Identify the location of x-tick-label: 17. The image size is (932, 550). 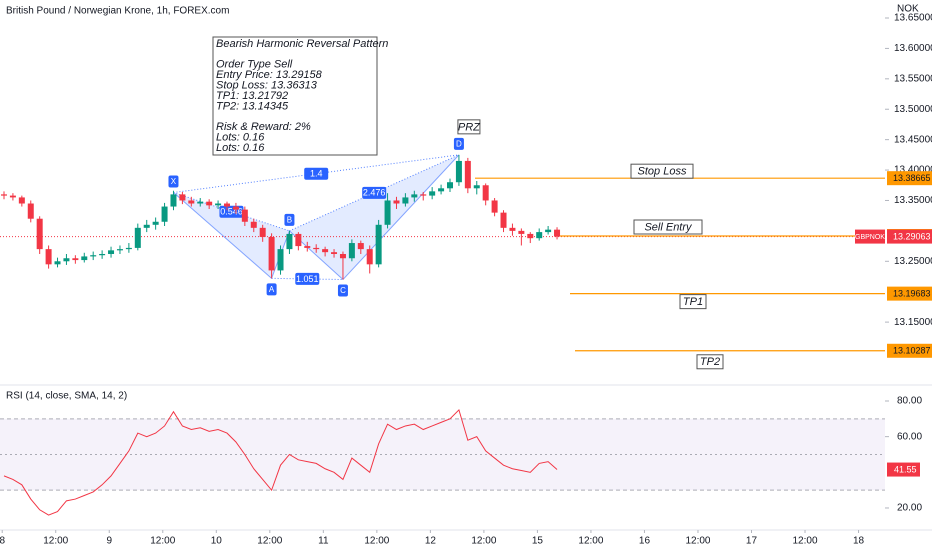
(752, 541).